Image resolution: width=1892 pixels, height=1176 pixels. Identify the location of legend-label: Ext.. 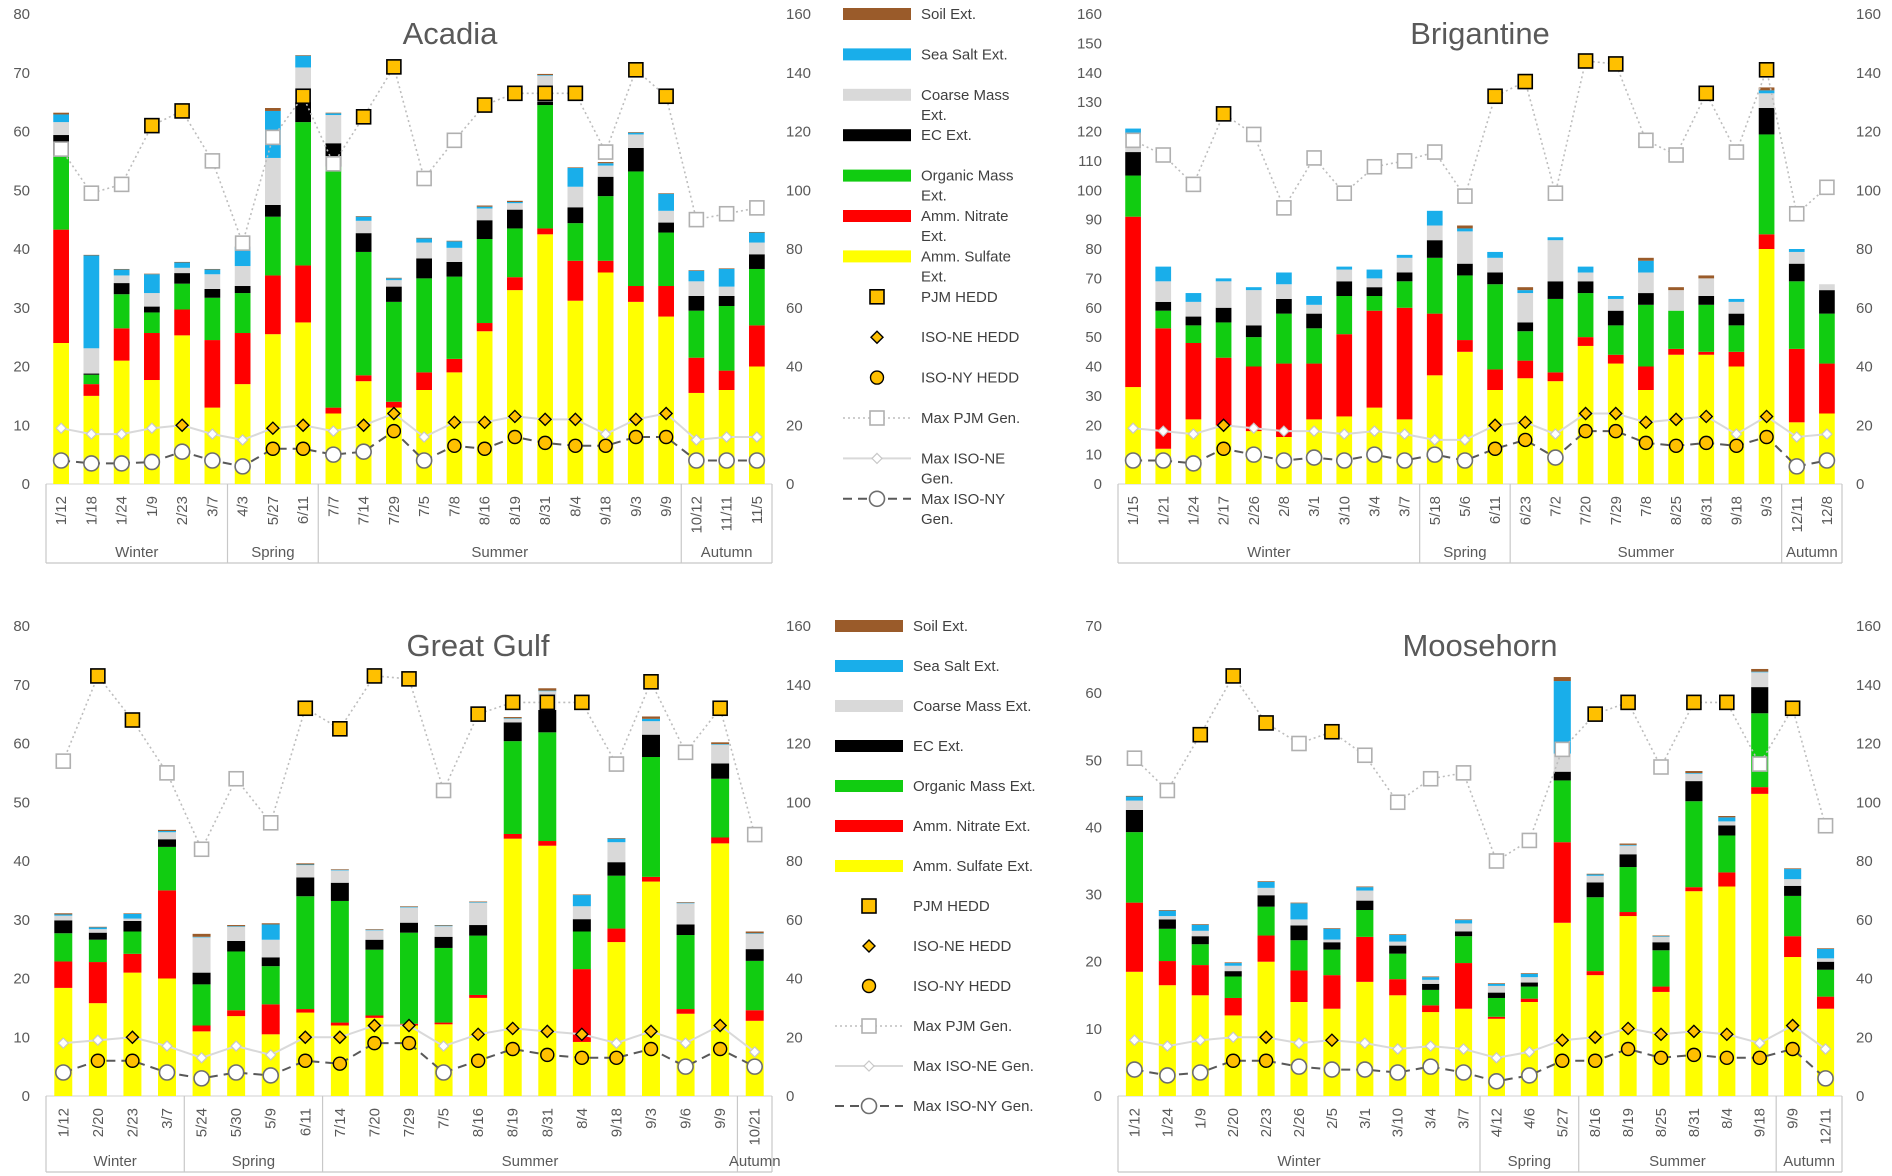
(934, 276).